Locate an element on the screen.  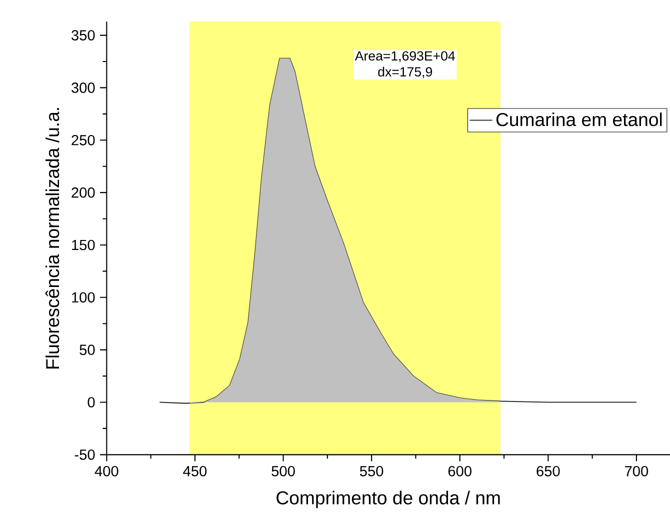
x-tick-label: 600 is located at coordinates (460, 471).